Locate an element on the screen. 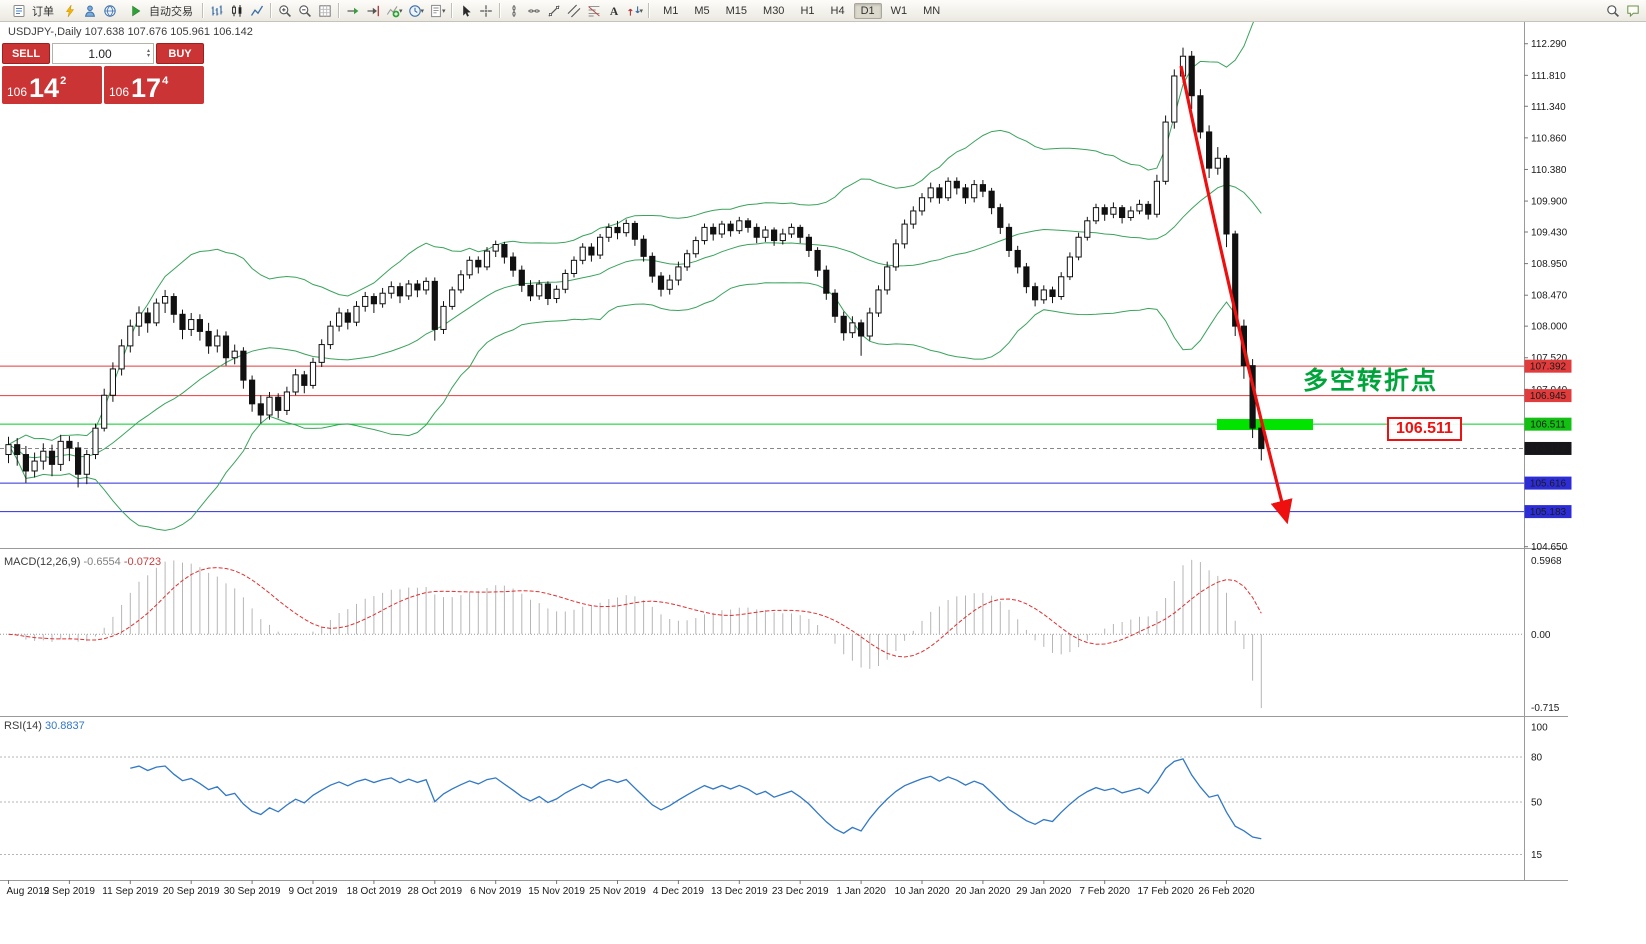 This screenshot has width=1646, height=944. grid-icon is located at coordinates (325, 11).